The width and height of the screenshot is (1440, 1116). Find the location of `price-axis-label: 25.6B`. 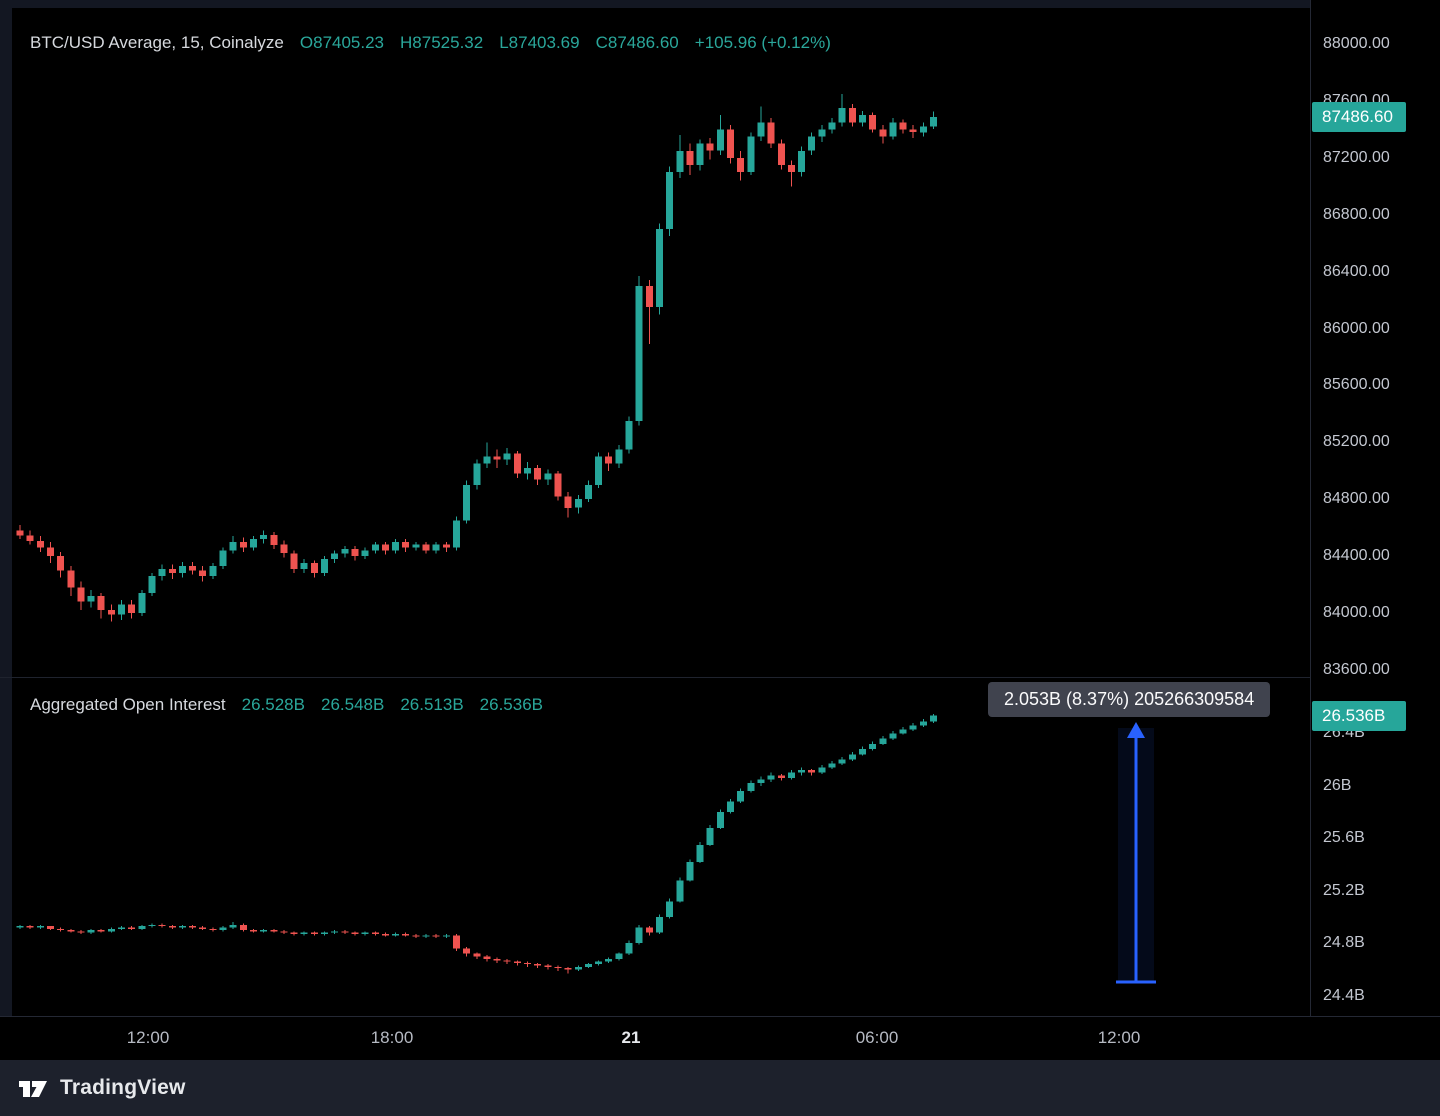

price-axis-label: 25.6B is located at coordinates (1344, 838).